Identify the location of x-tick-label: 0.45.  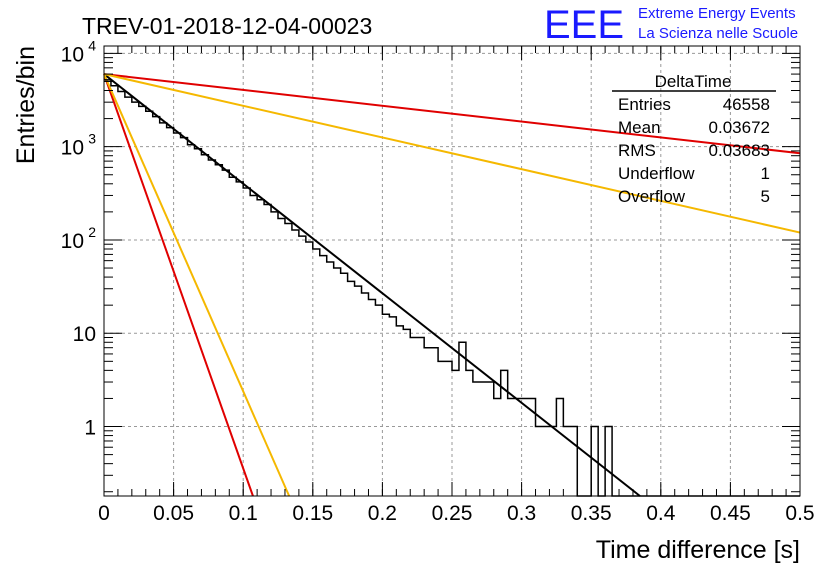
(730, 513).